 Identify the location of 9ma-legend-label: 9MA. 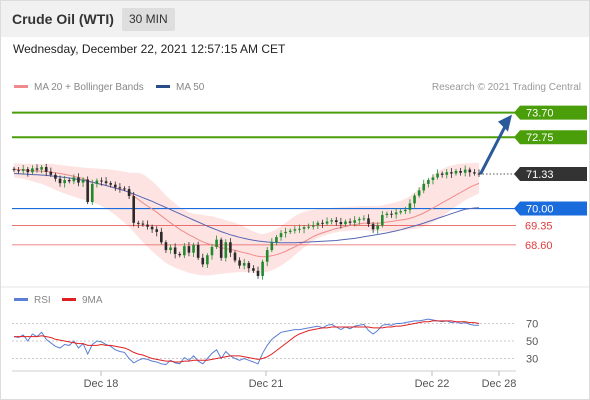
(92, 300).